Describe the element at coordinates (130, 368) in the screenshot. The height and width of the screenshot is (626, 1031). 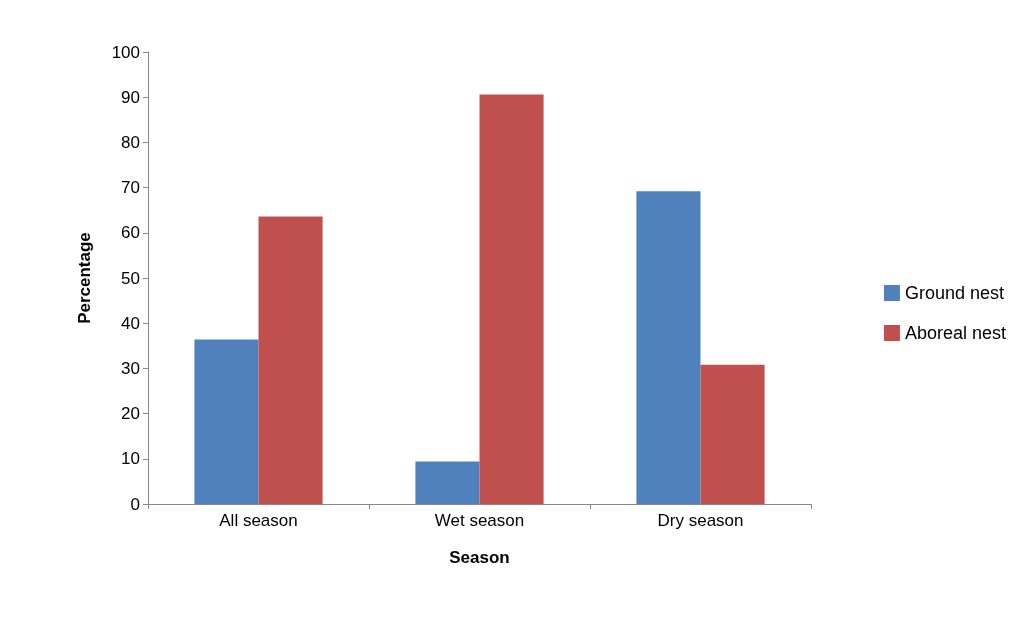
I see `y-tick-label: 30` at that location.